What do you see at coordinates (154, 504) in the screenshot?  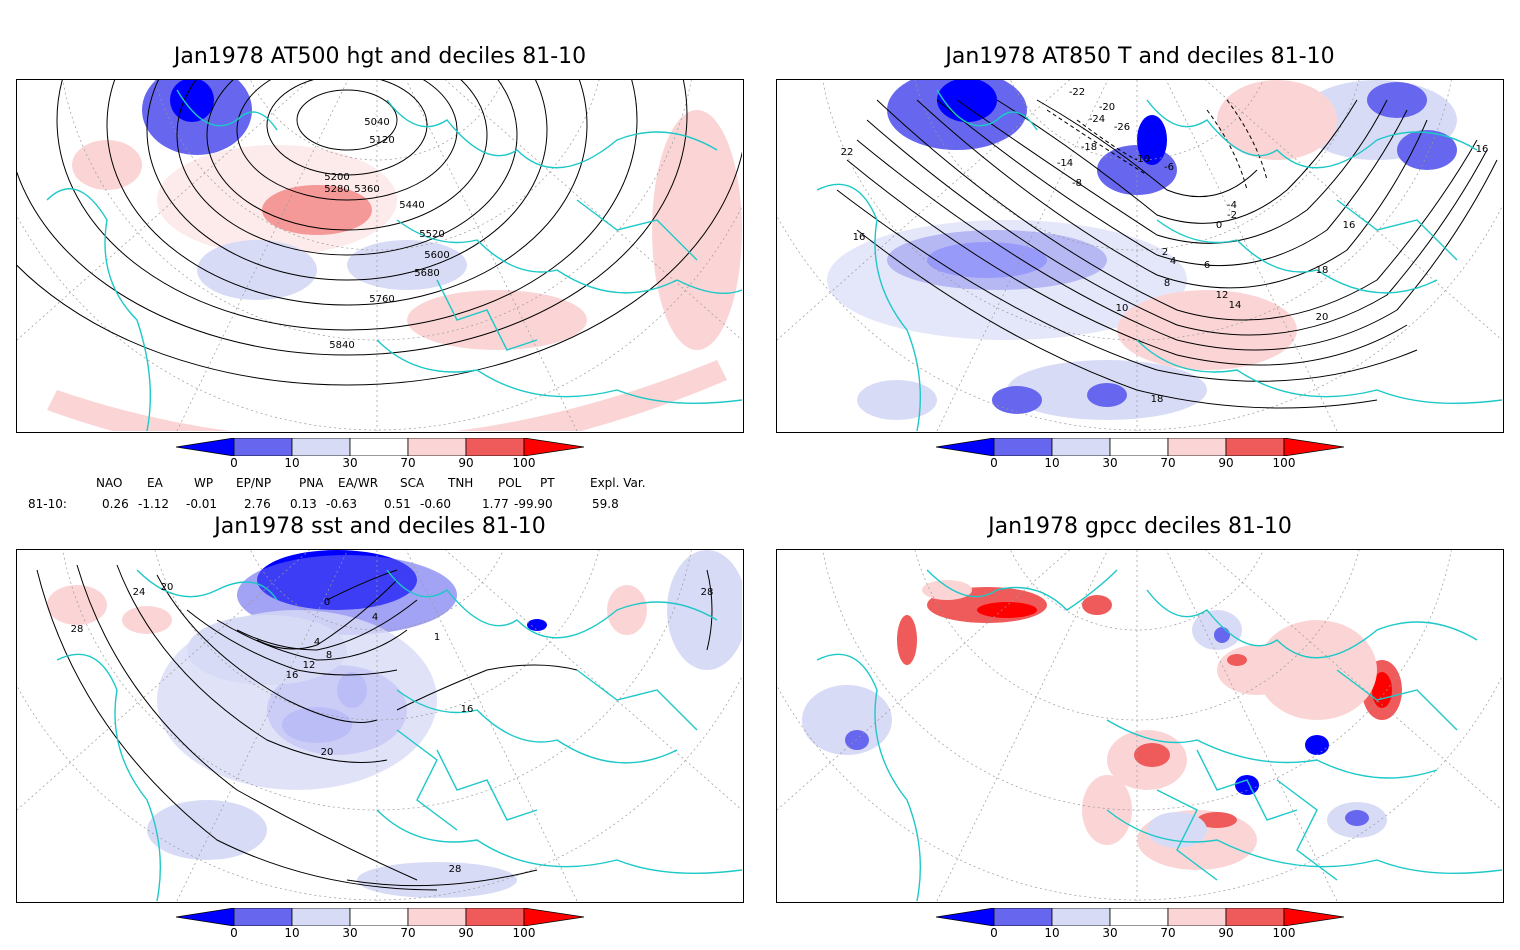 I see `index-value: -1.12` at bounding box center [154, 504].